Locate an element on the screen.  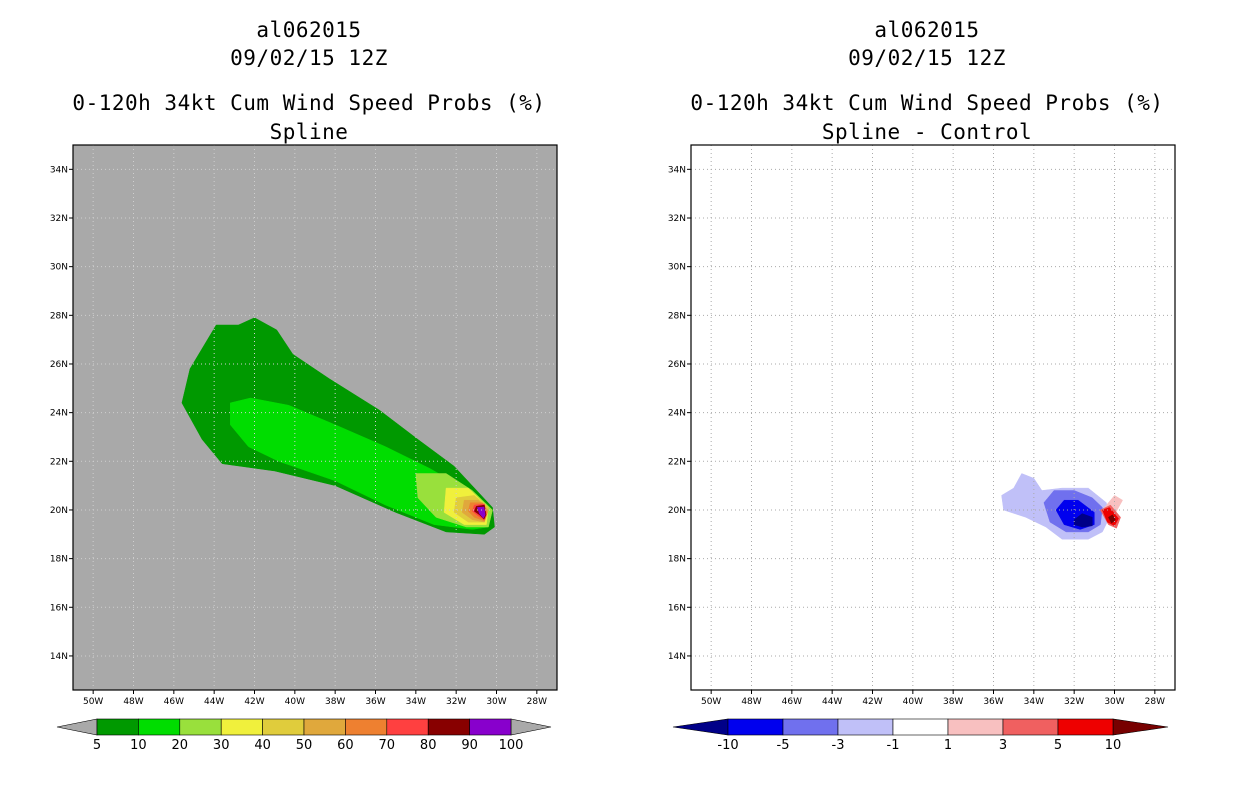
panel-subtitle: Spline is located at coordinates (309, 132).